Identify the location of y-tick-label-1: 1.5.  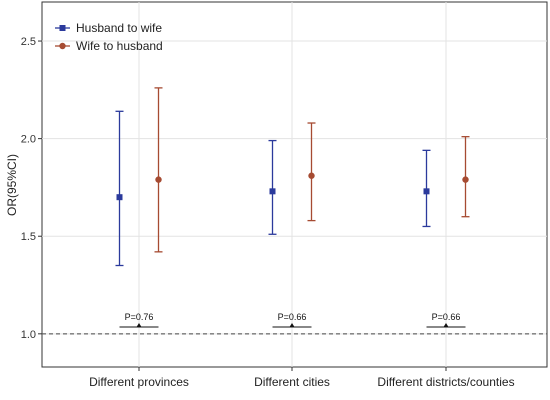
(28, 237).